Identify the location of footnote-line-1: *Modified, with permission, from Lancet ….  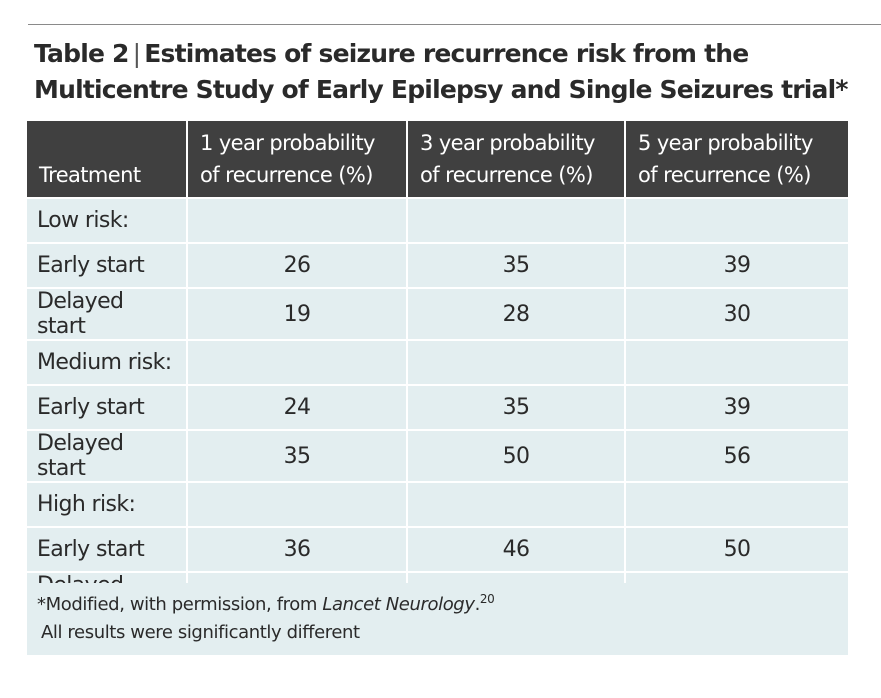
(437, 605).